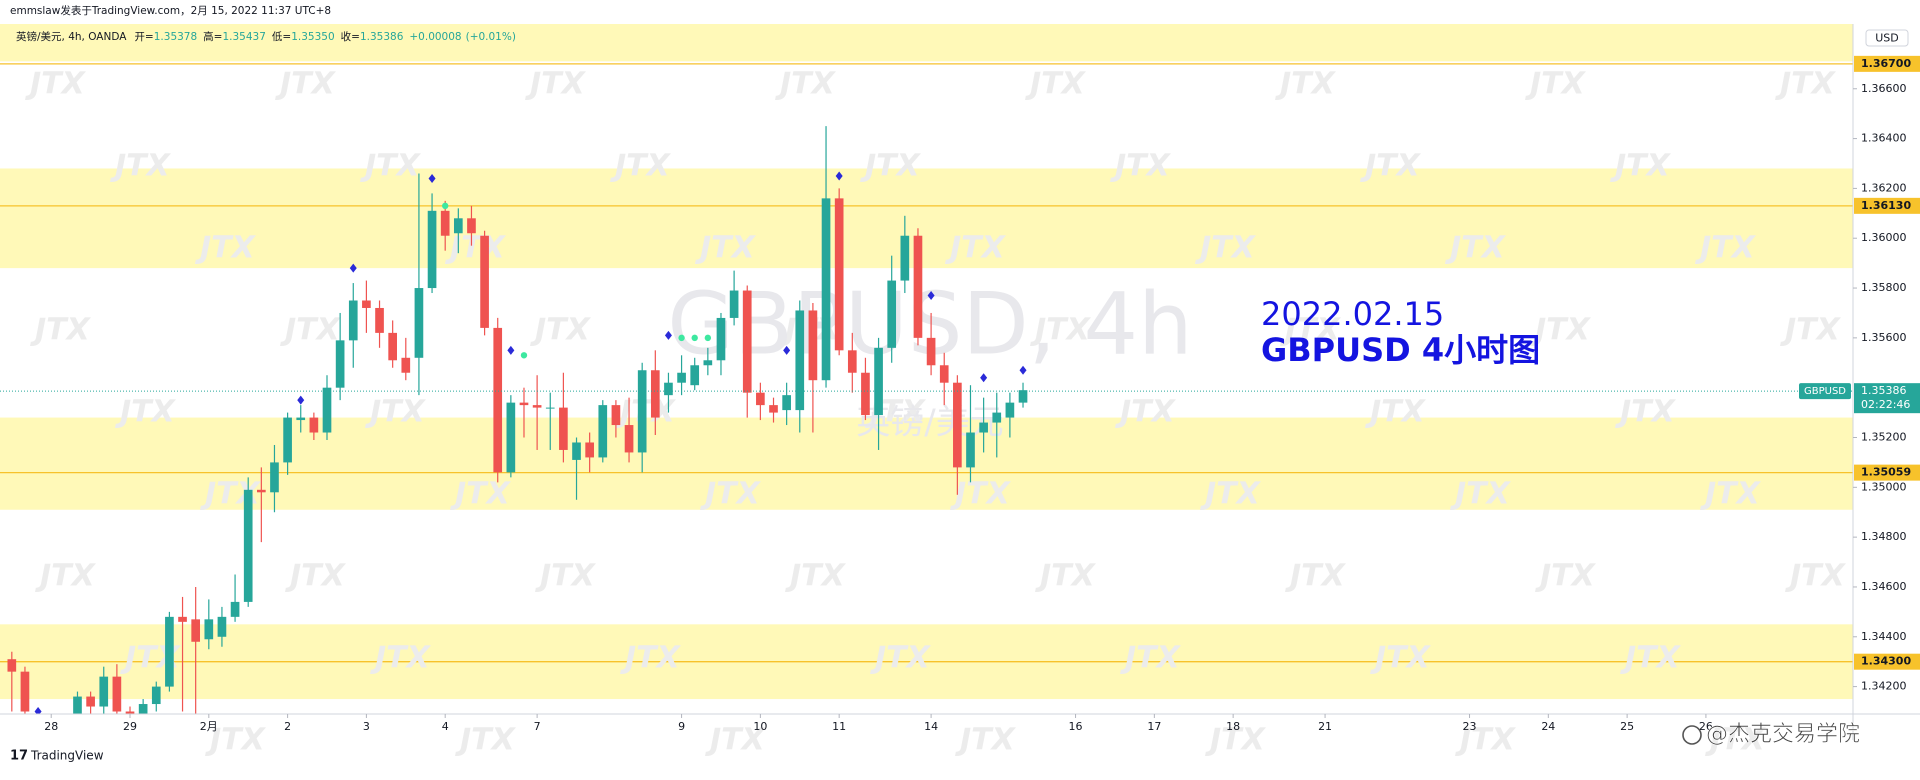 The width and height of the screenshot is (1920, 780). What do you see at coordinates (209, 726) in the screenshot?
I see `x-tick-label: 2月` at bounding box center [209, 726].